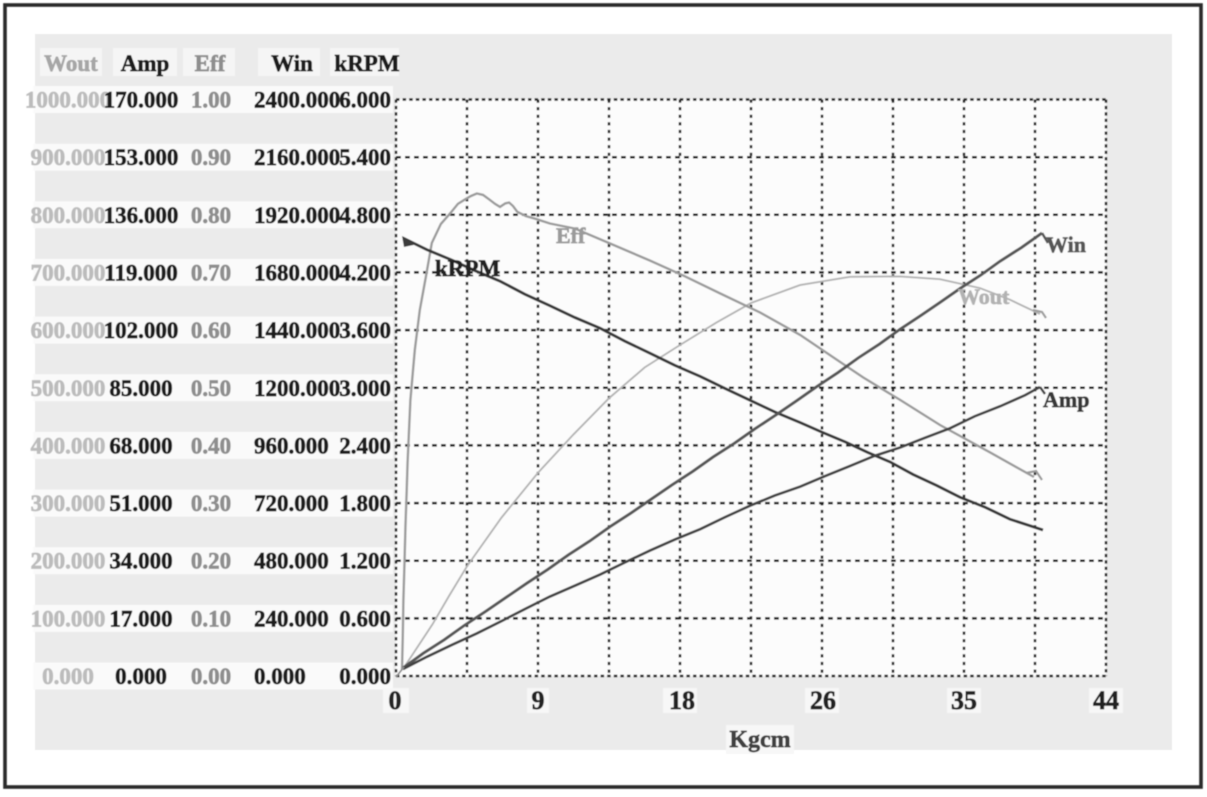 This screenshot has width=1207, height=797. I want to click on svg-text: 3.600, so click(365, 330).